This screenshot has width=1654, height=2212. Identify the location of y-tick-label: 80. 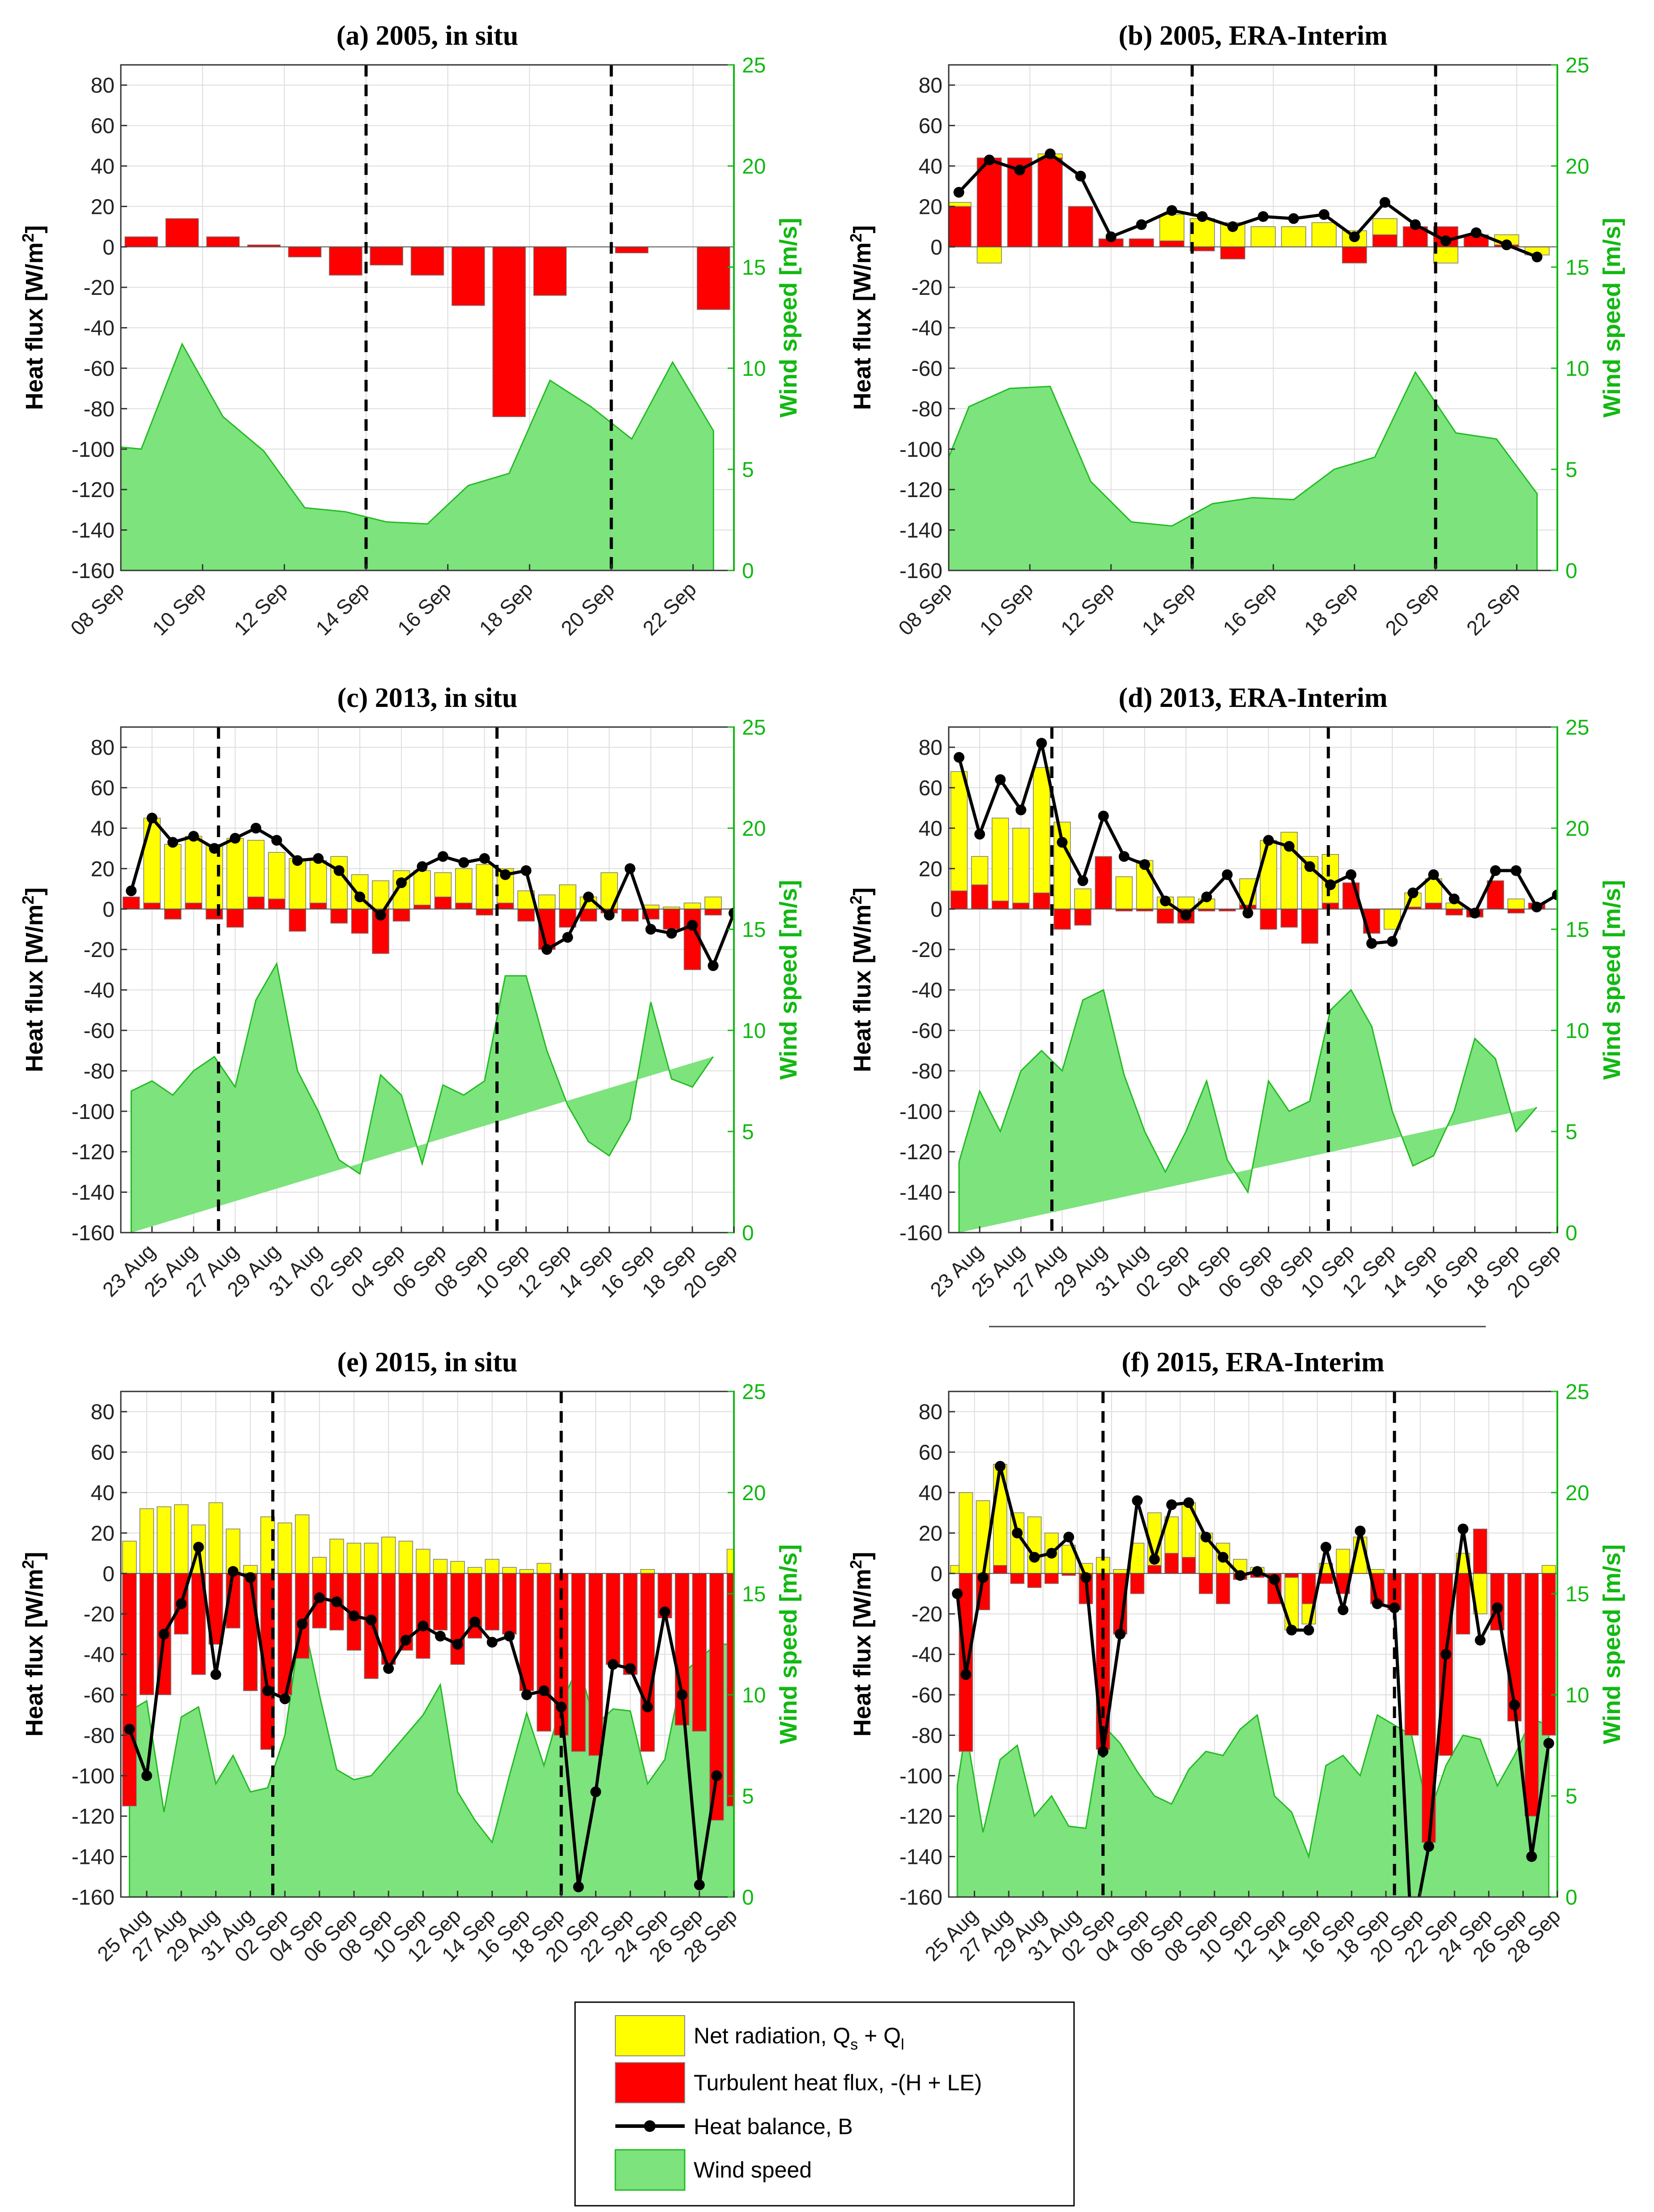
(103, 748).